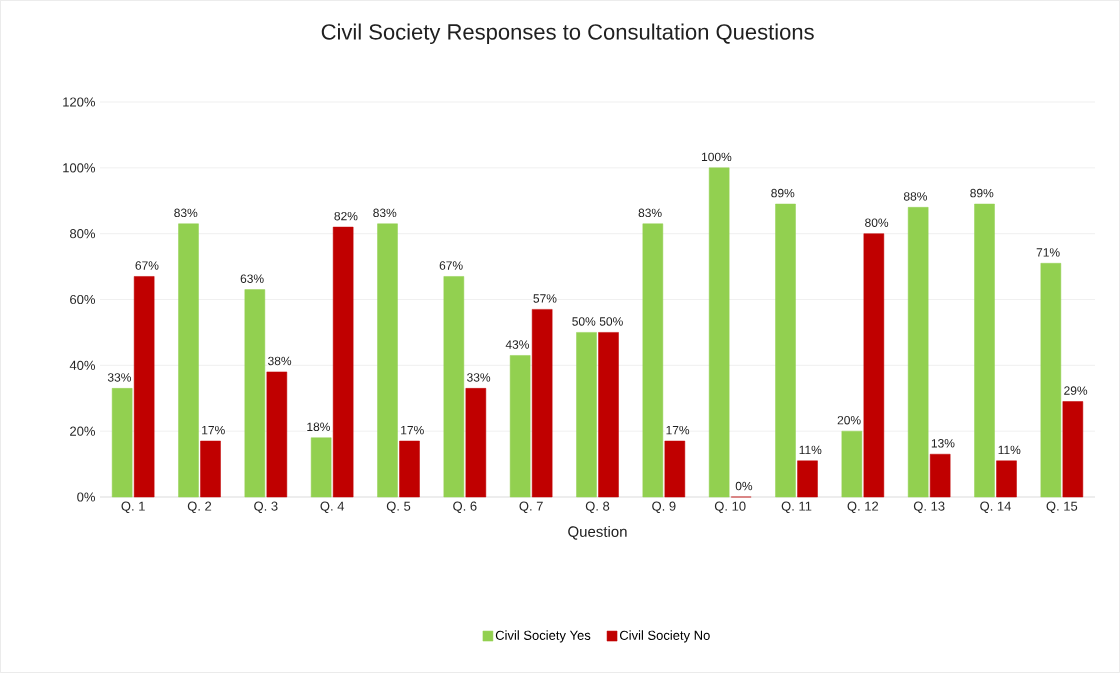 This screenshot has width=1120, height=673. I want to click on data-label: 80%, so click(877, 222).